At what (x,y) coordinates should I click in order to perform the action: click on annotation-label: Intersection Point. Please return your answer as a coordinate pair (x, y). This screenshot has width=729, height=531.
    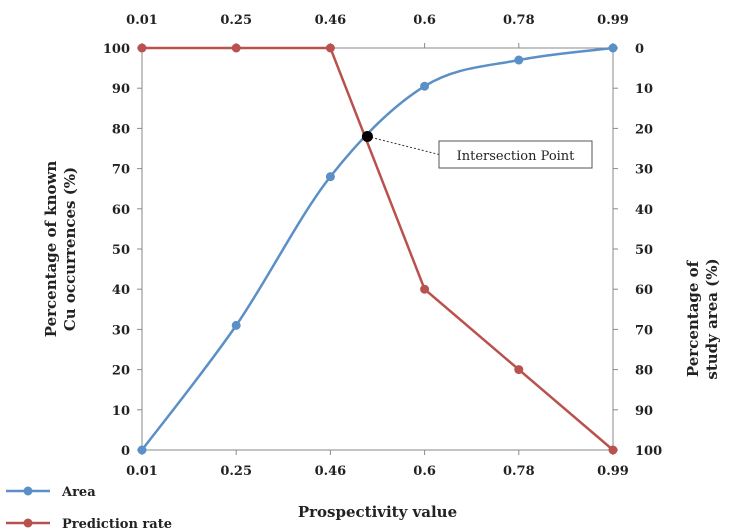
    Looking at the image, I should click on (516, 156).